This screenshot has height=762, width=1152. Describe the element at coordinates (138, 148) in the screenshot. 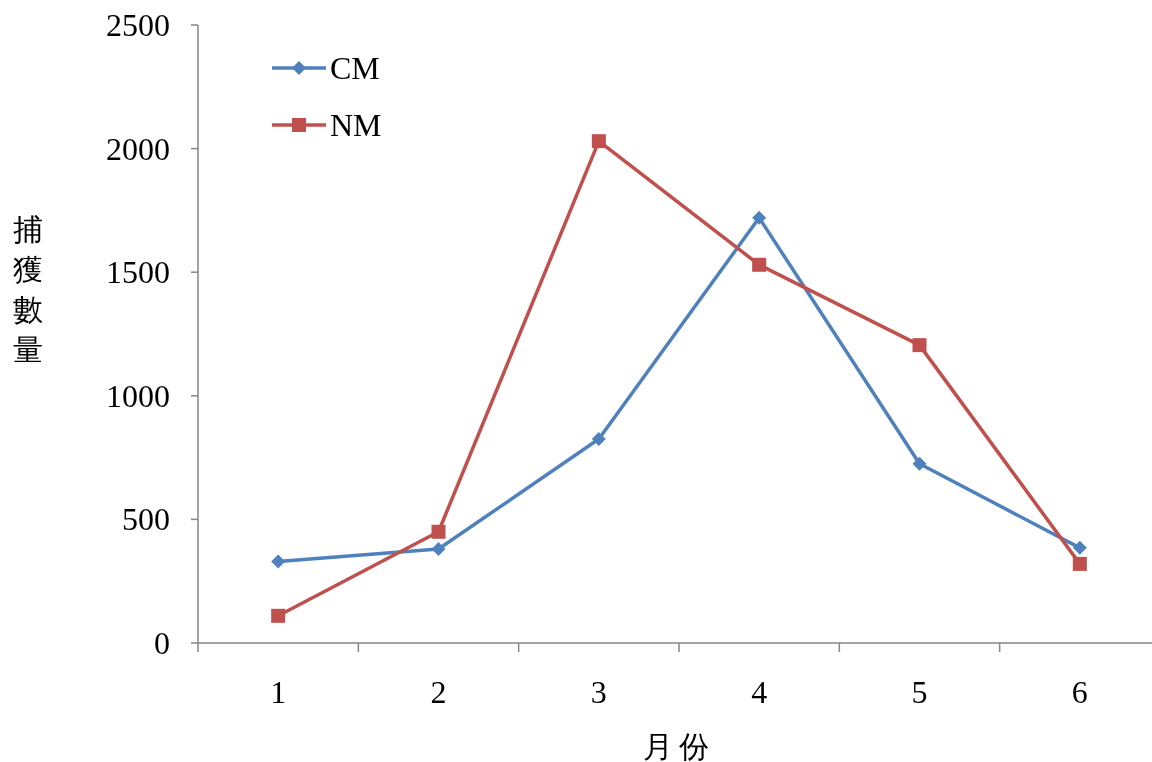

I see `y-tick-label: 2000` at that location.